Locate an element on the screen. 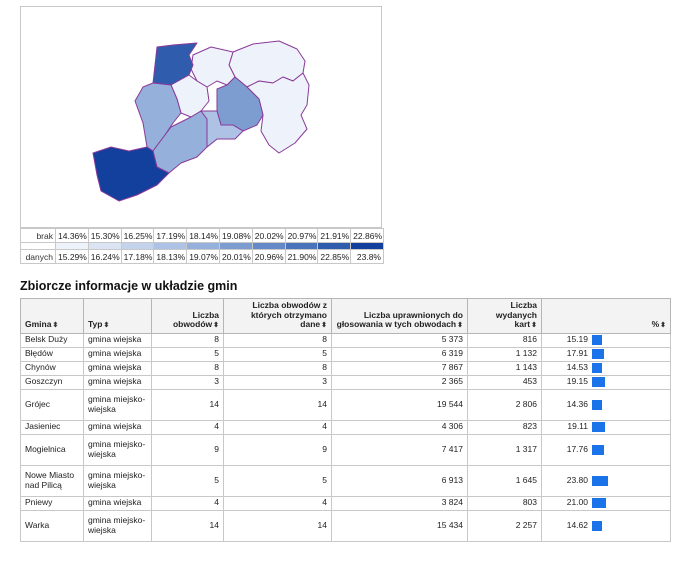 This screenshot has height=569, width=685. column-header-pct: %⬍ is located at coordinates (606, 316).